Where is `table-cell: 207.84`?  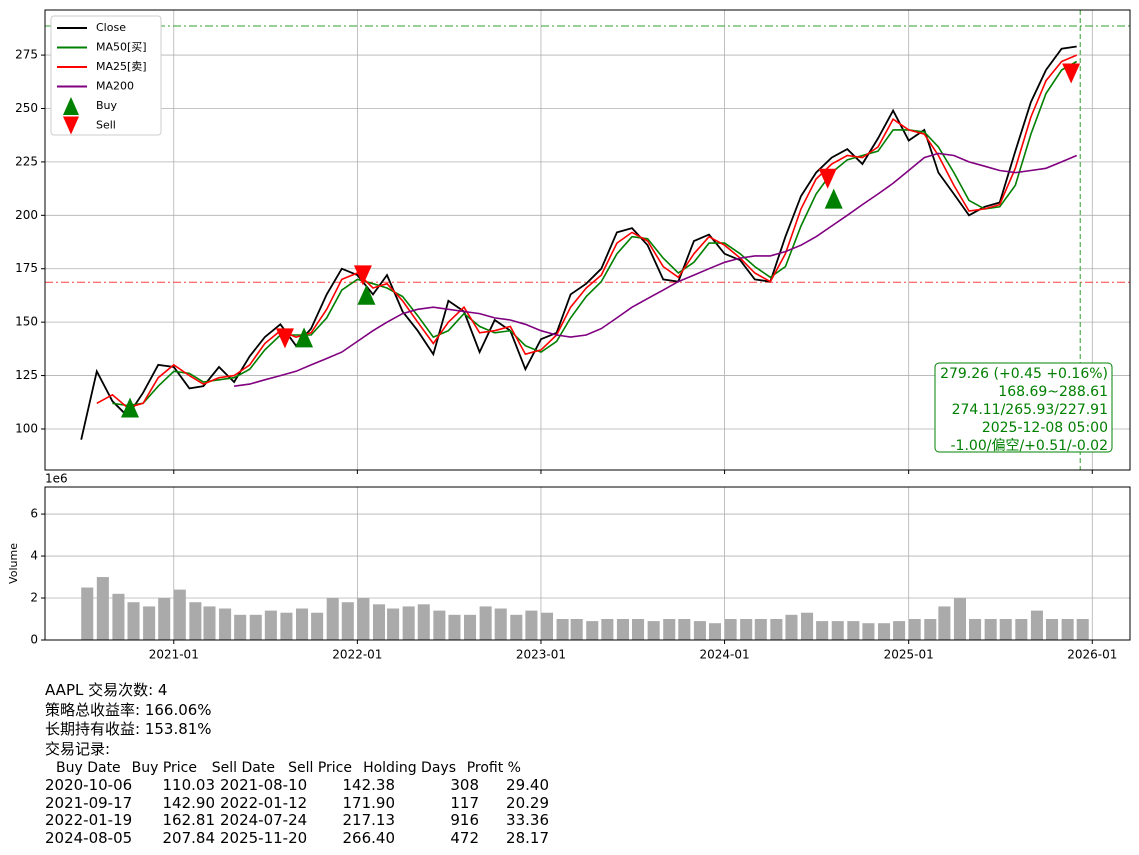 table-cell: 207.84 is located at coordinates (189, 837).